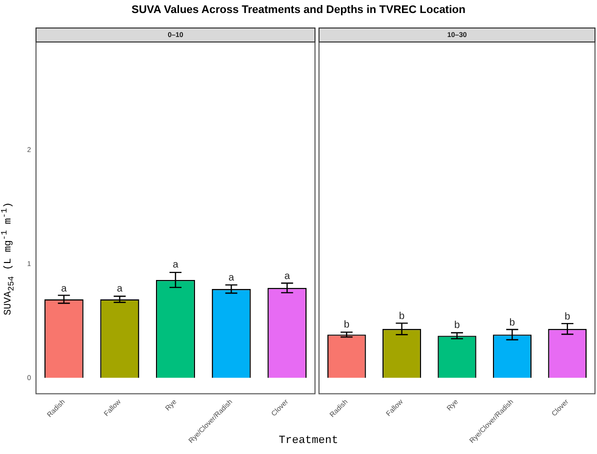 This screenshot has width=597, height=454. I want to click on text: SUVA Values Across Treatments and Depths in TVREC Location, so click(298, 10).